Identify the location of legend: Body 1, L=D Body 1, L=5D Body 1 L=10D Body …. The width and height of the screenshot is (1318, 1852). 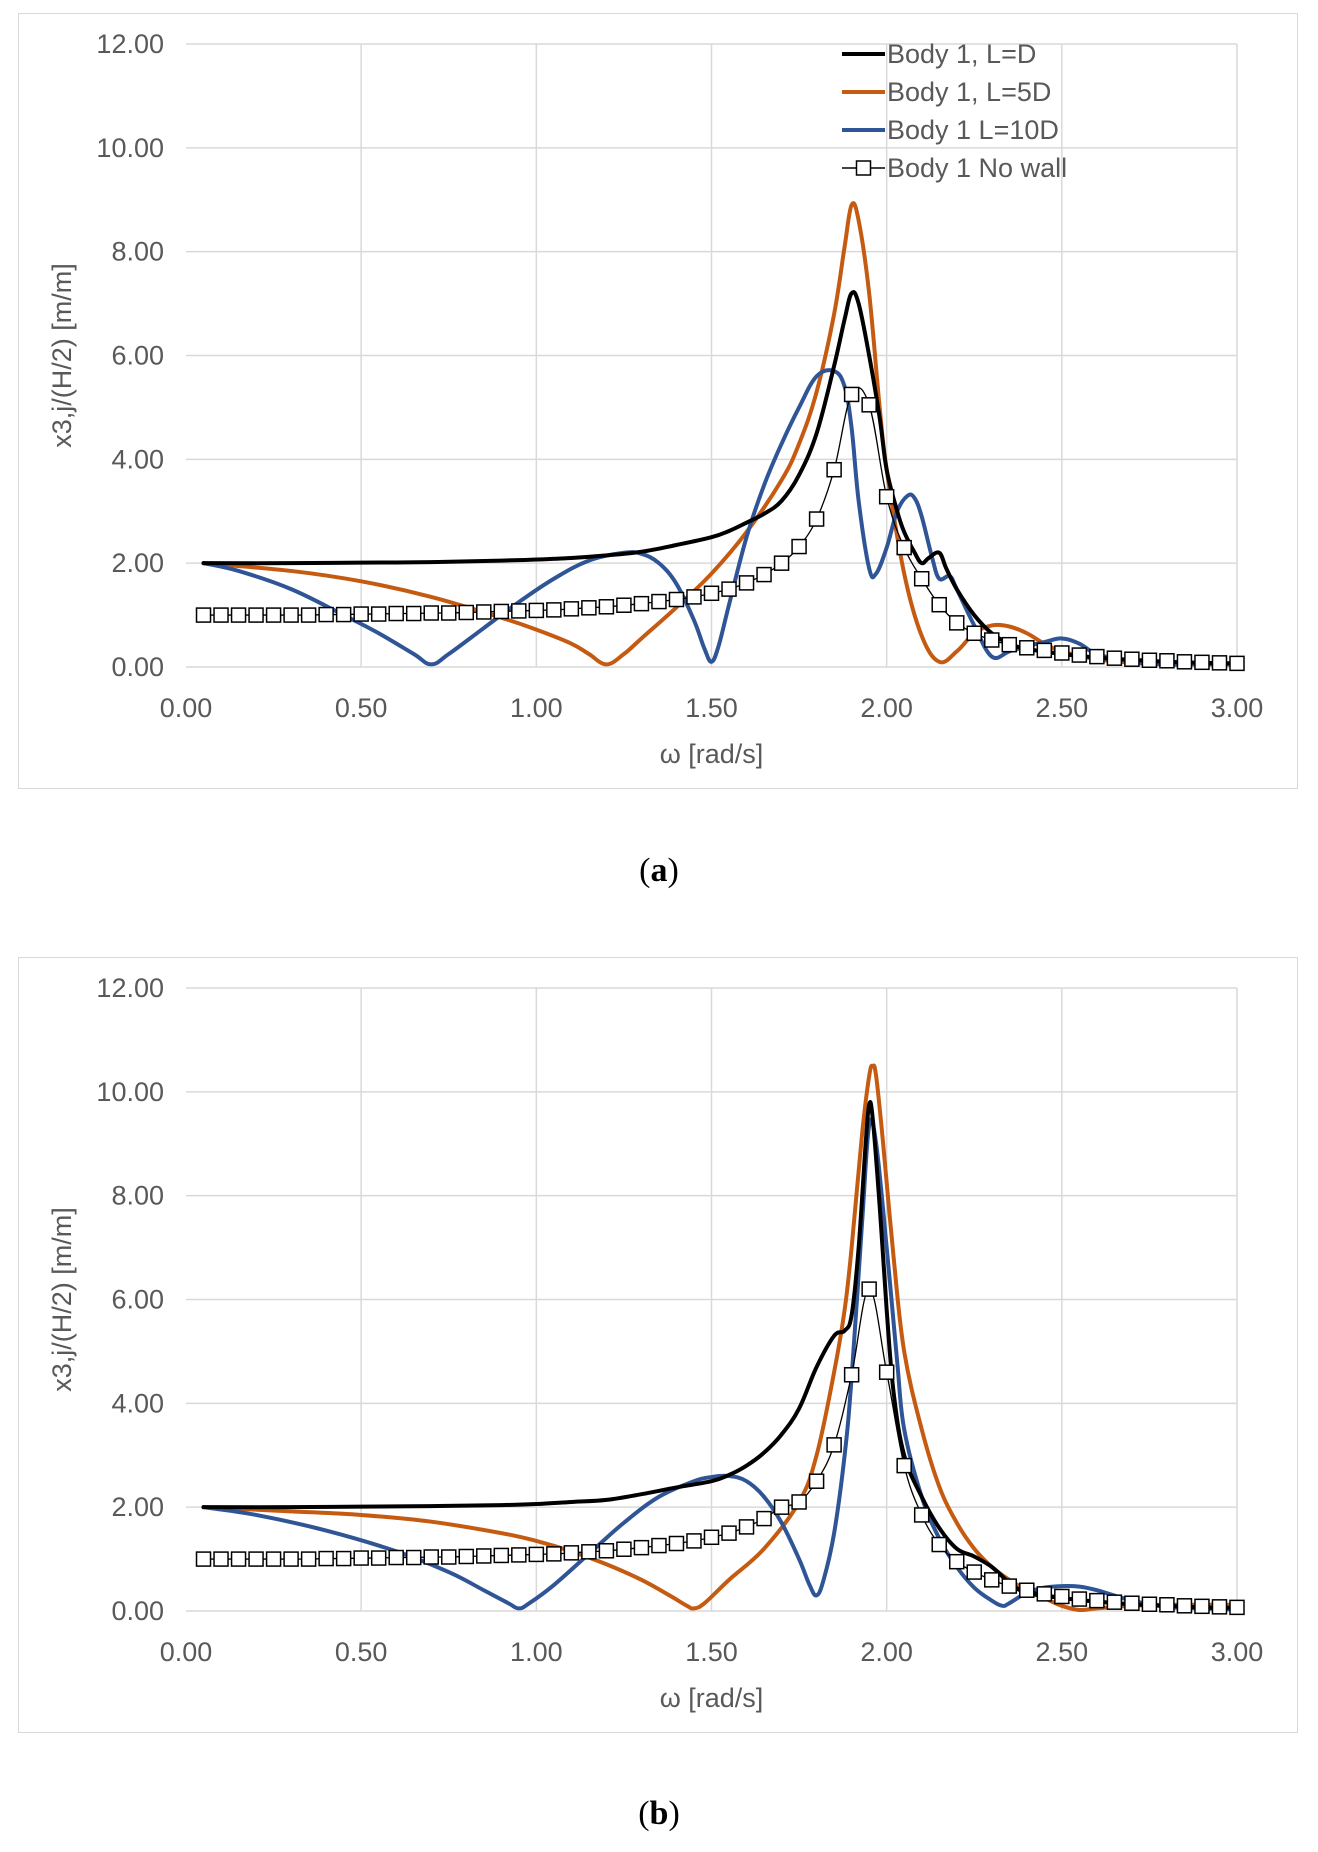
(954, 111).